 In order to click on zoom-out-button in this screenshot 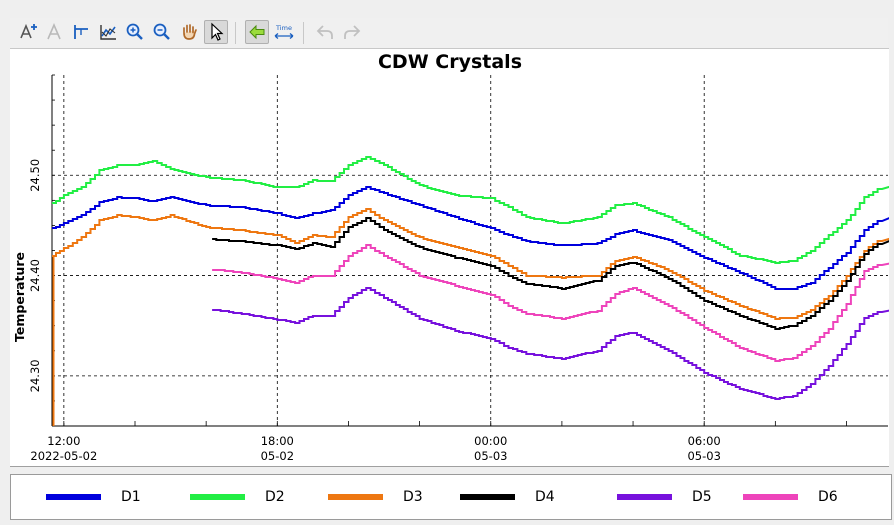, I will do `click(162, 32)`.